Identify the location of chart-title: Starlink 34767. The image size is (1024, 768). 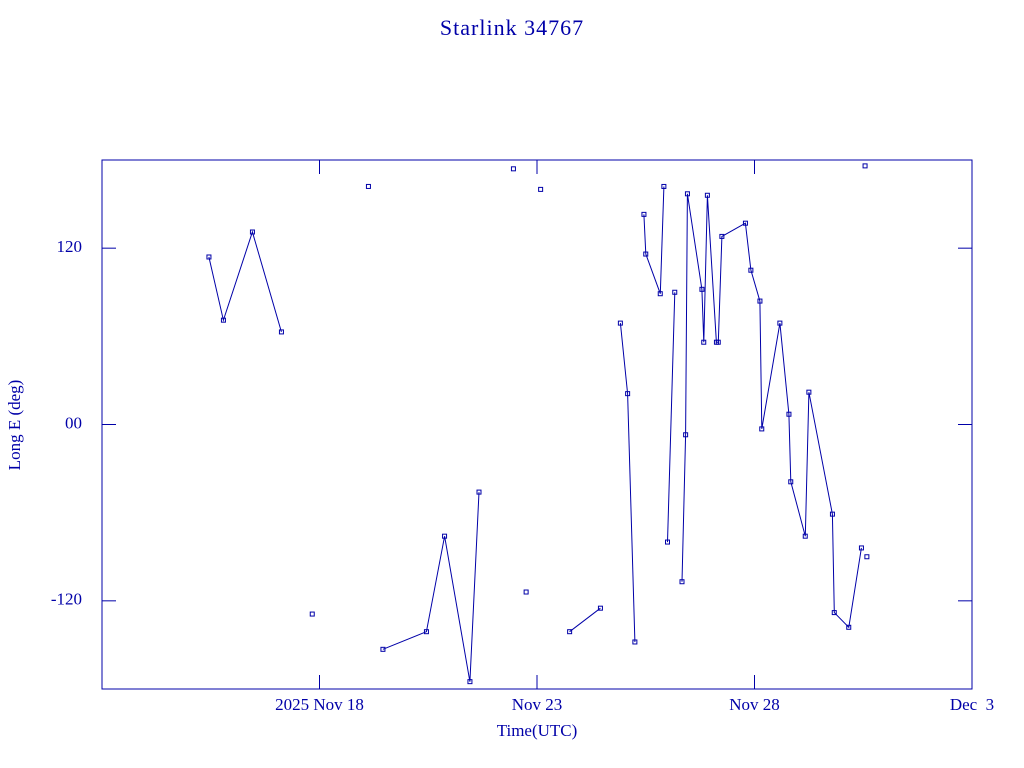
(512, 27).